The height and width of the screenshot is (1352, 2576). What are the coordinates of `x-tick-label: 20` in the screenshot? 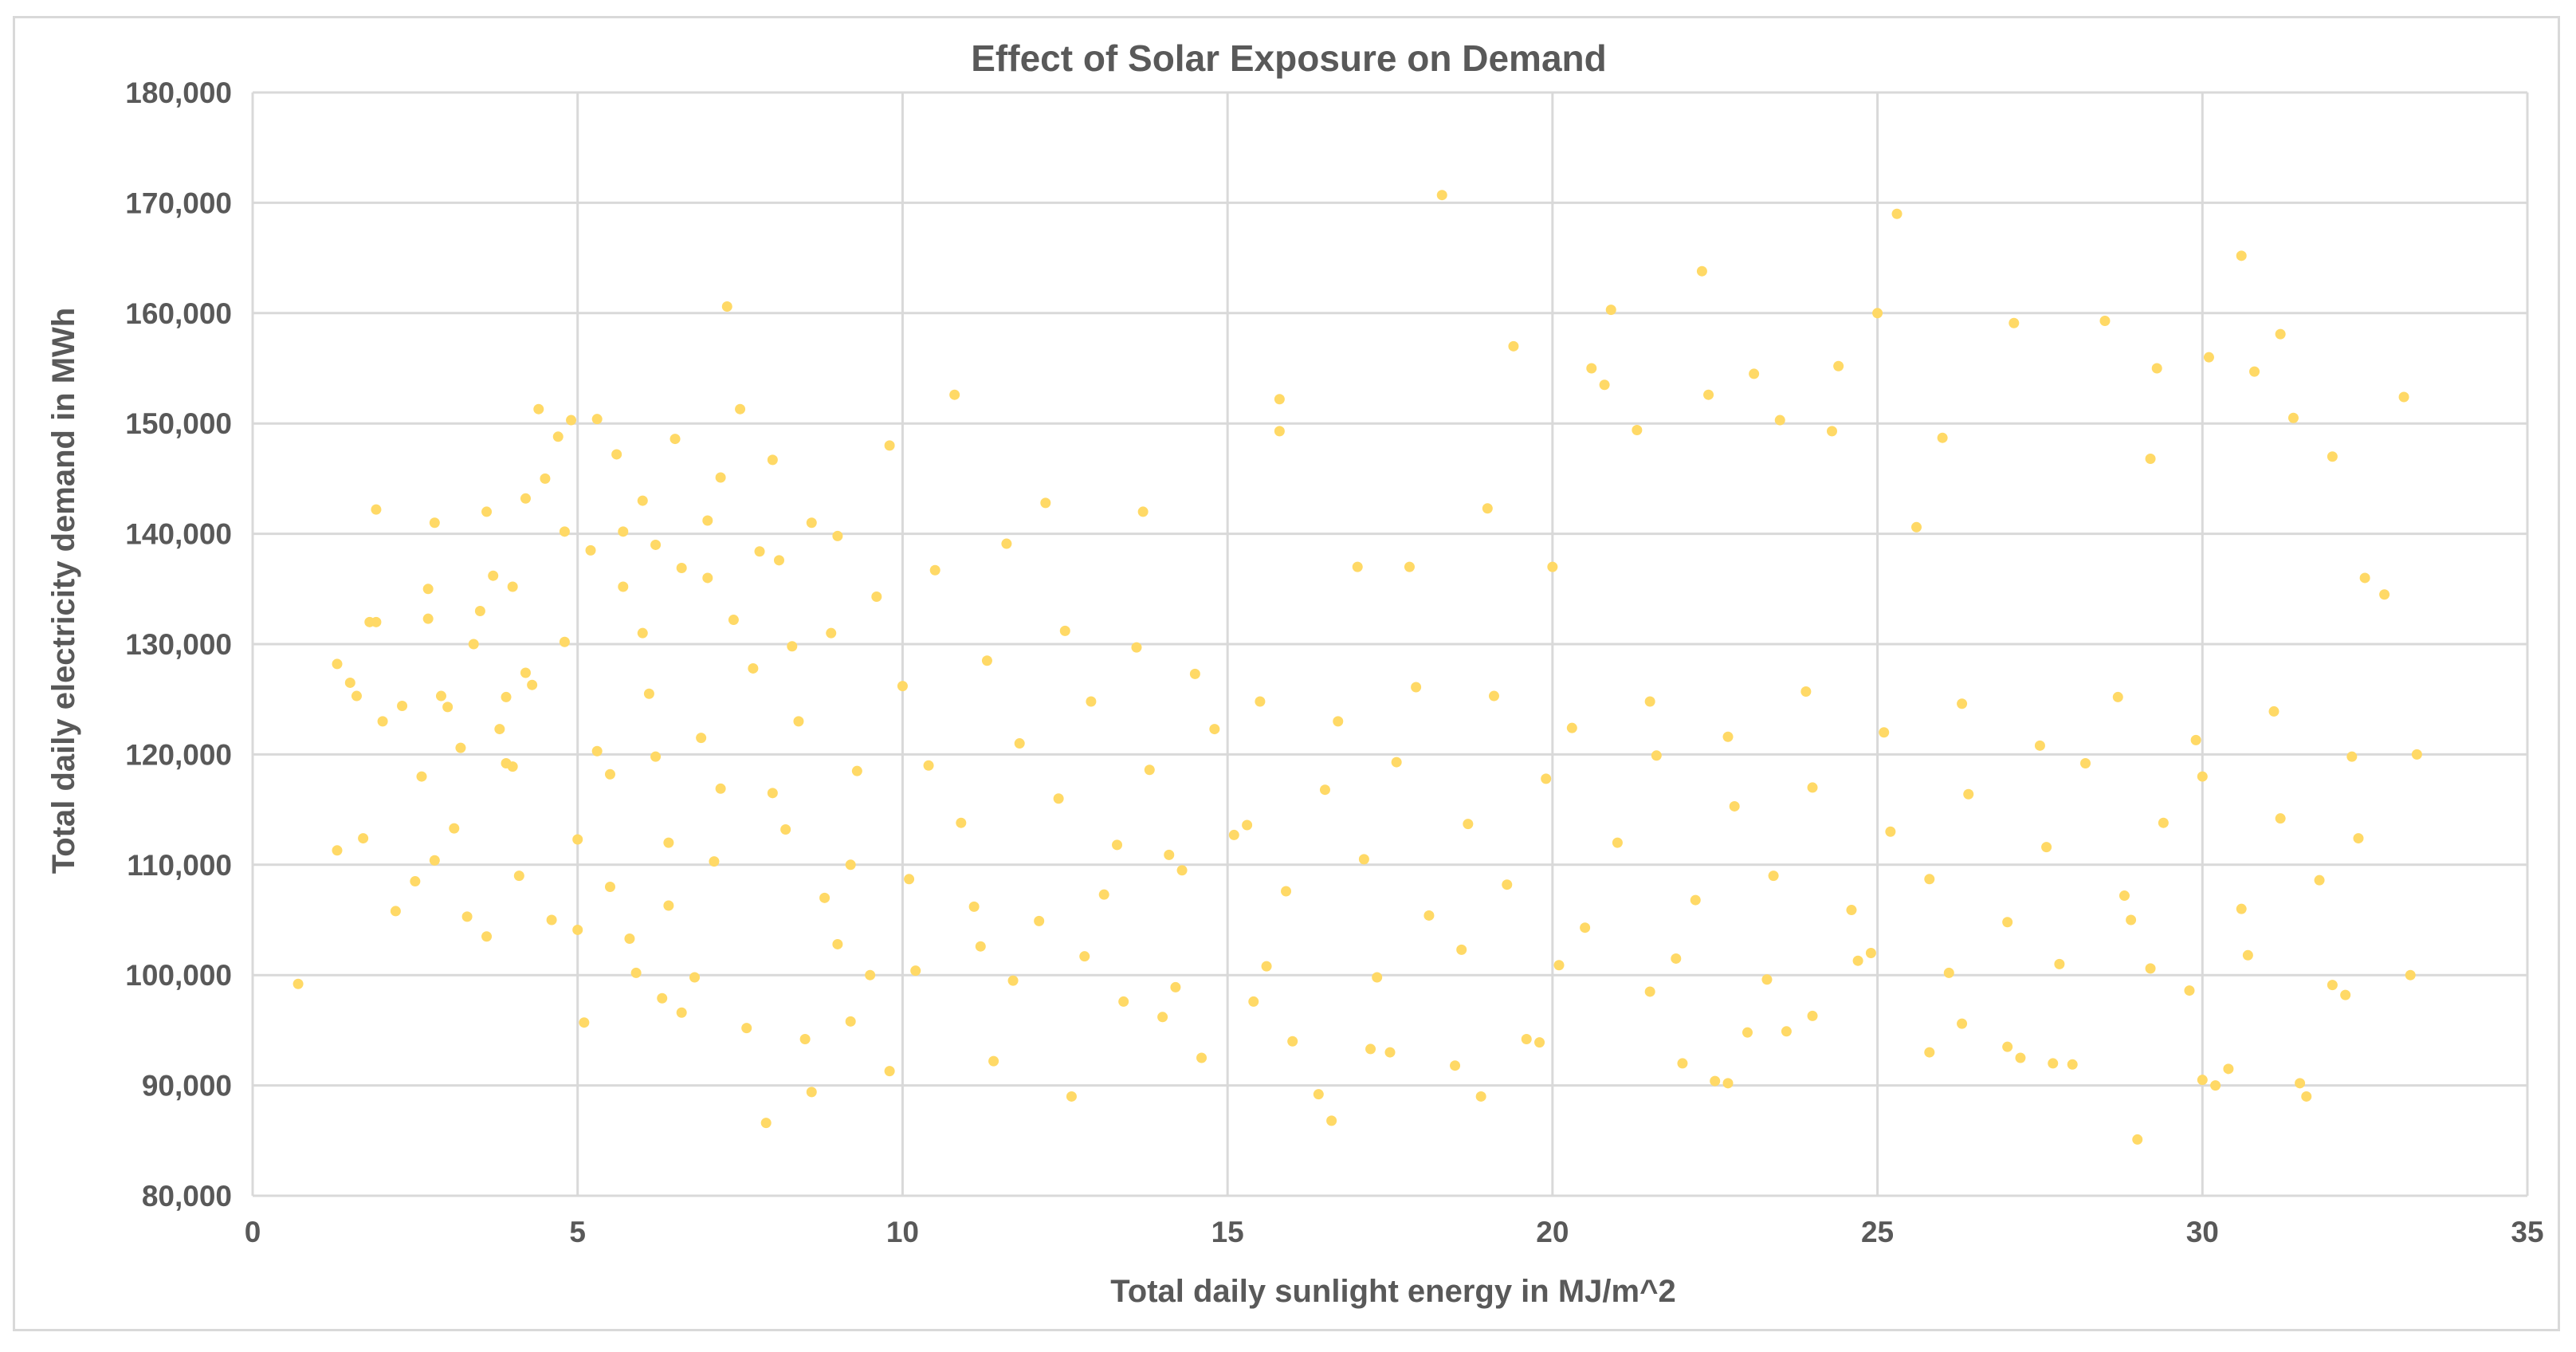 It's located at (1552, 1232).